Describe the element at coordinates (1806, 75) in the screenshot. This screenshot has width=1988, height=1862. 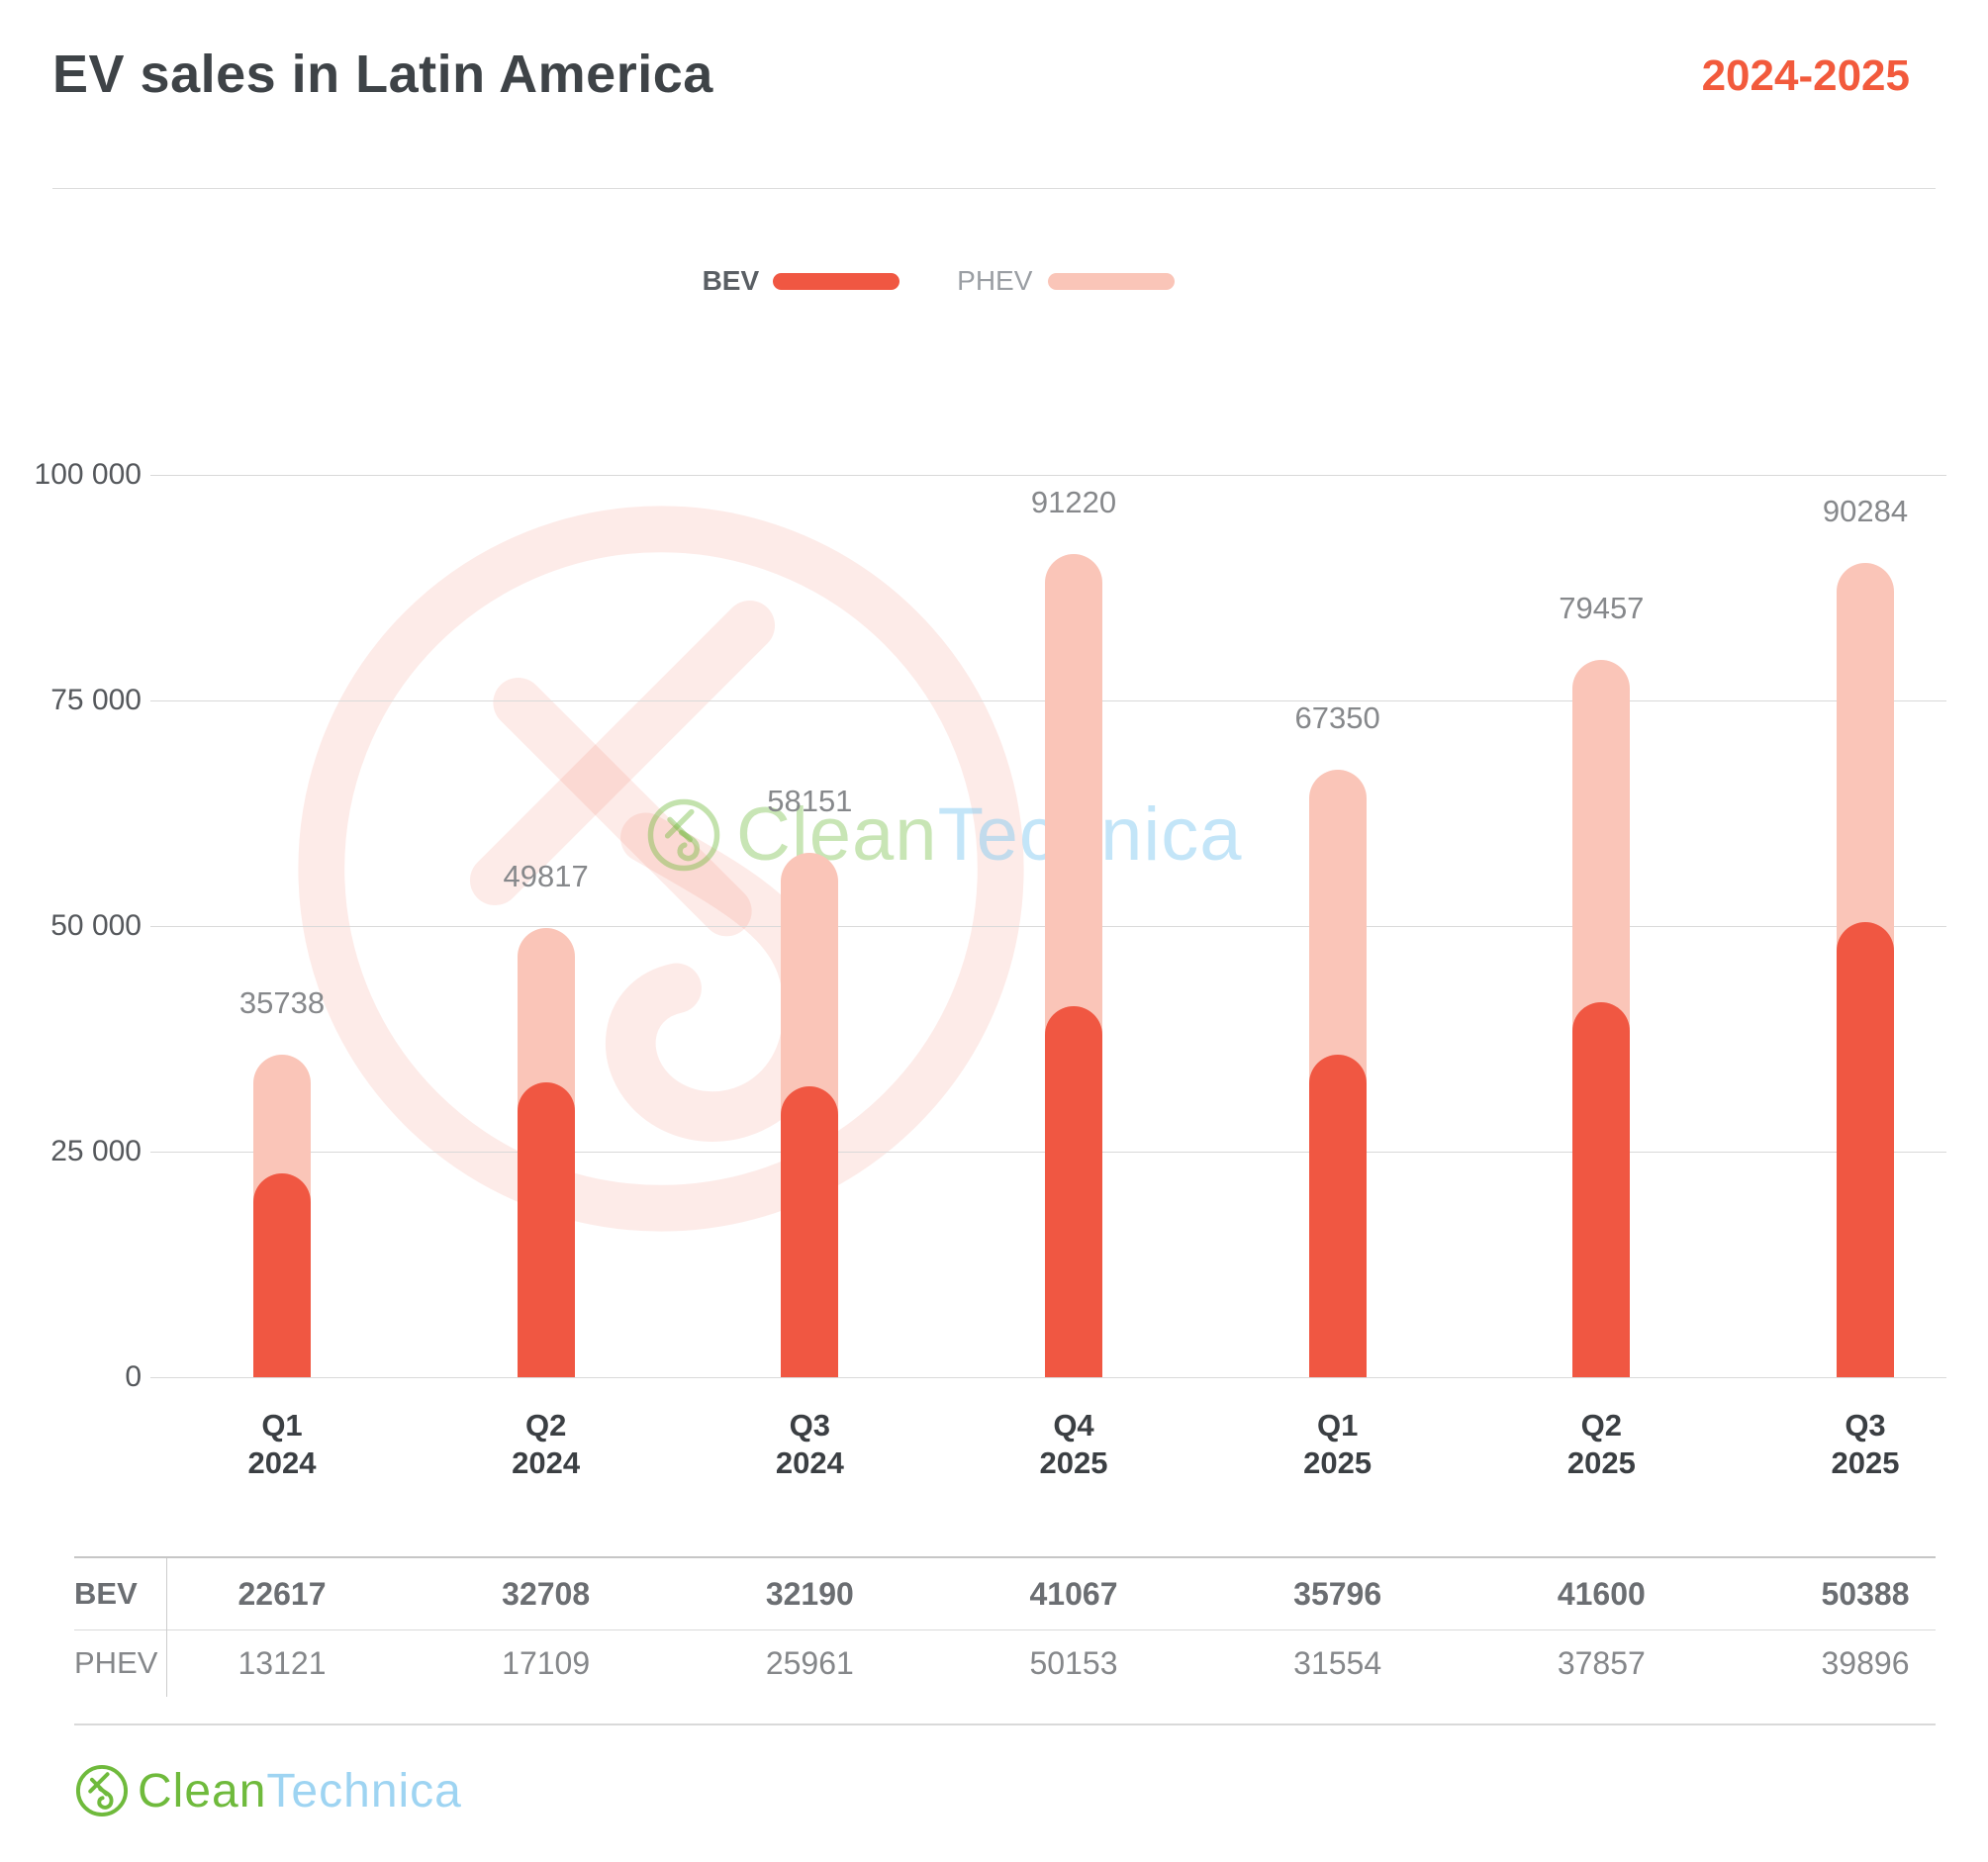
I see `period-label: 2024-2025` at that location.